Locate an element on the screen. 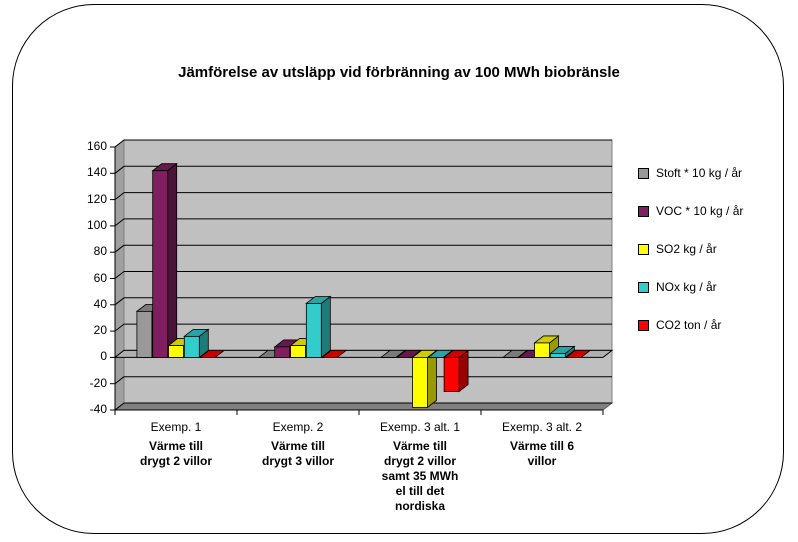 The width and height of the screenshot is (798, 542). category-name: Exemp. 1 is located at coordinates (176, 427).